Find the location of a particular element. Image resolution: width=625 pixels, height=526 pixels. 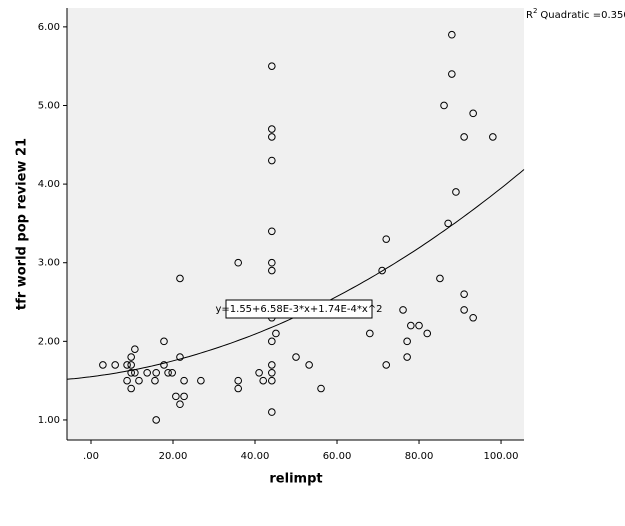

x-tick-label: 100.00 is located at coordinates (501, 456).